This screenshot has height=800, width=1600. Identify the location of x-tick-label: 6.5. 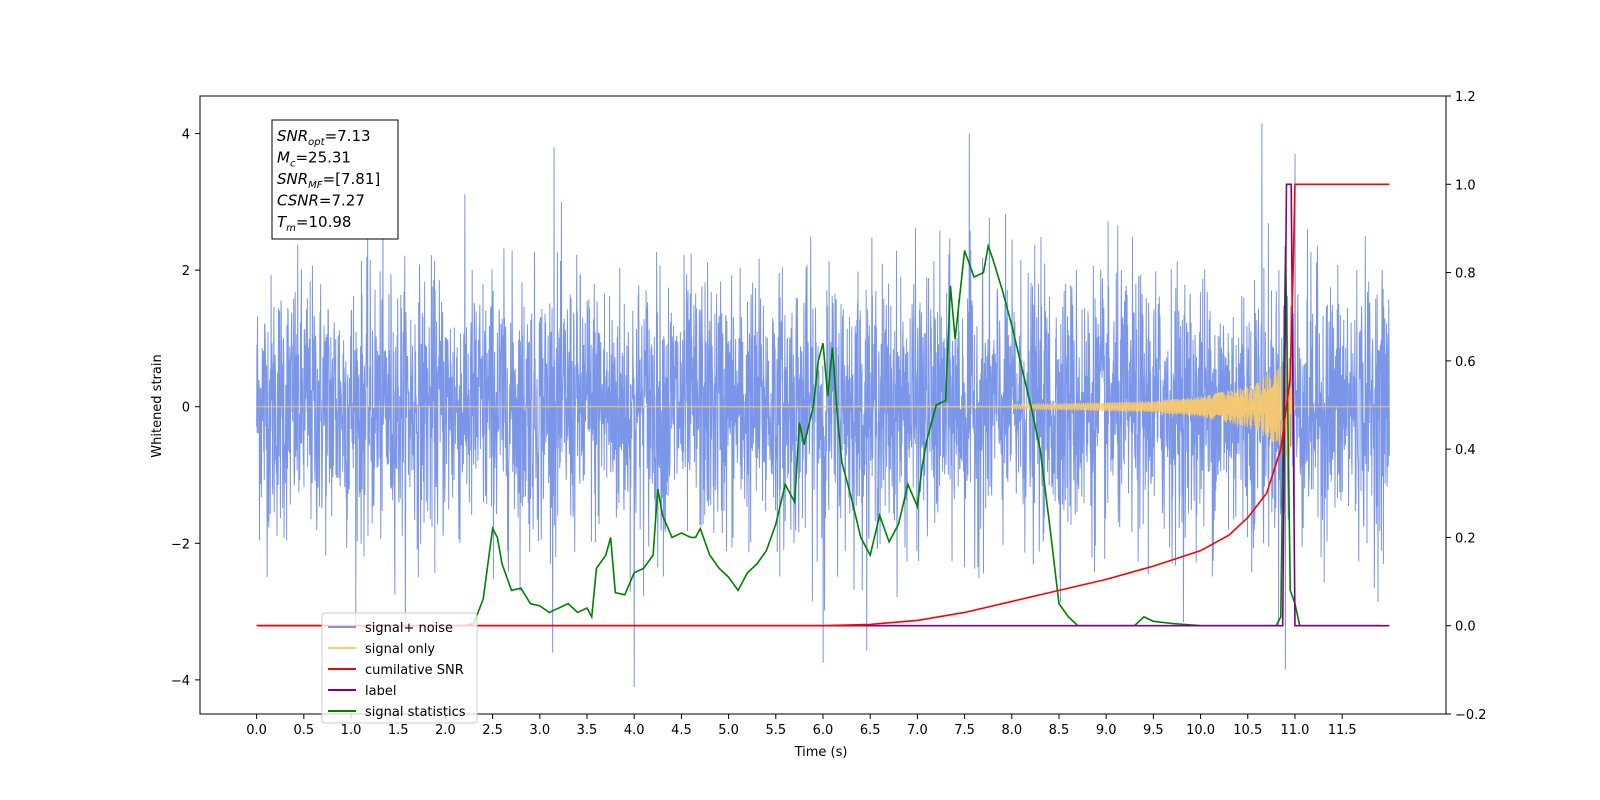
(870, 730).